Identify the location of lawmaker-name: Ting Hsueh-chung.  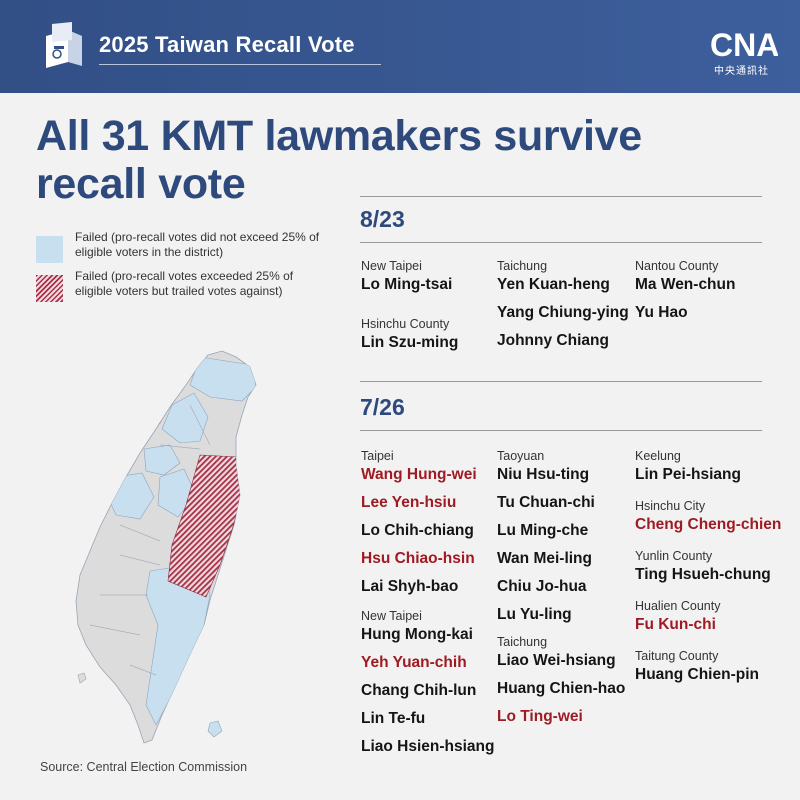
(703, 574).